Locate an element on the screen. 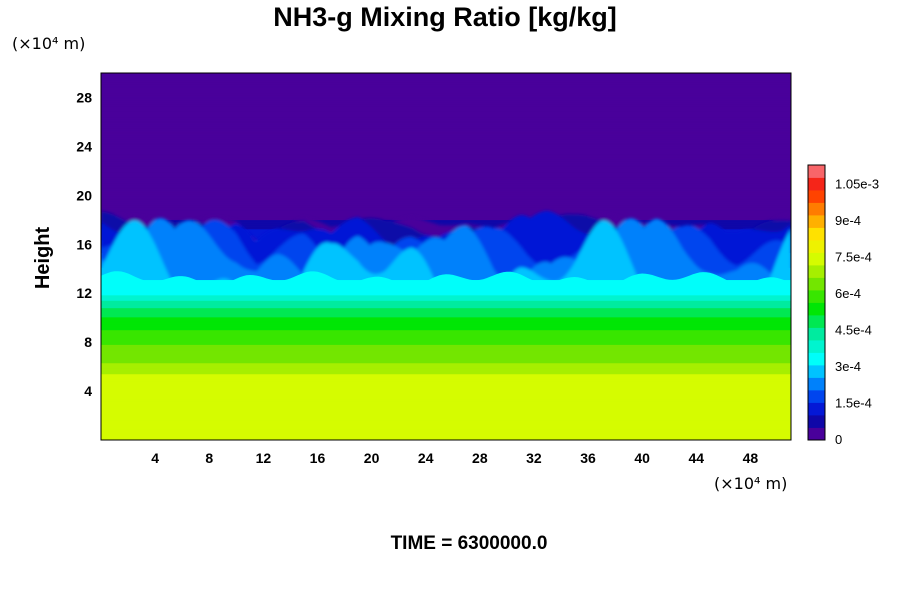  y-tick-label: 20 is located at coordinates (84, 195).